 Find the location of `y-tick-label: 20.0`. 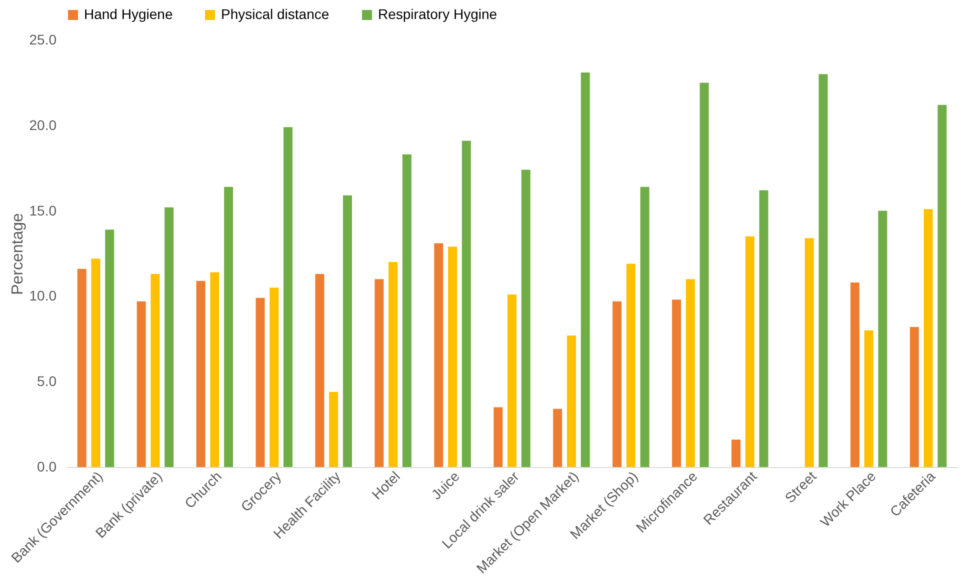

y-tick-label: 20.0 is located at coordinates (43, 124).